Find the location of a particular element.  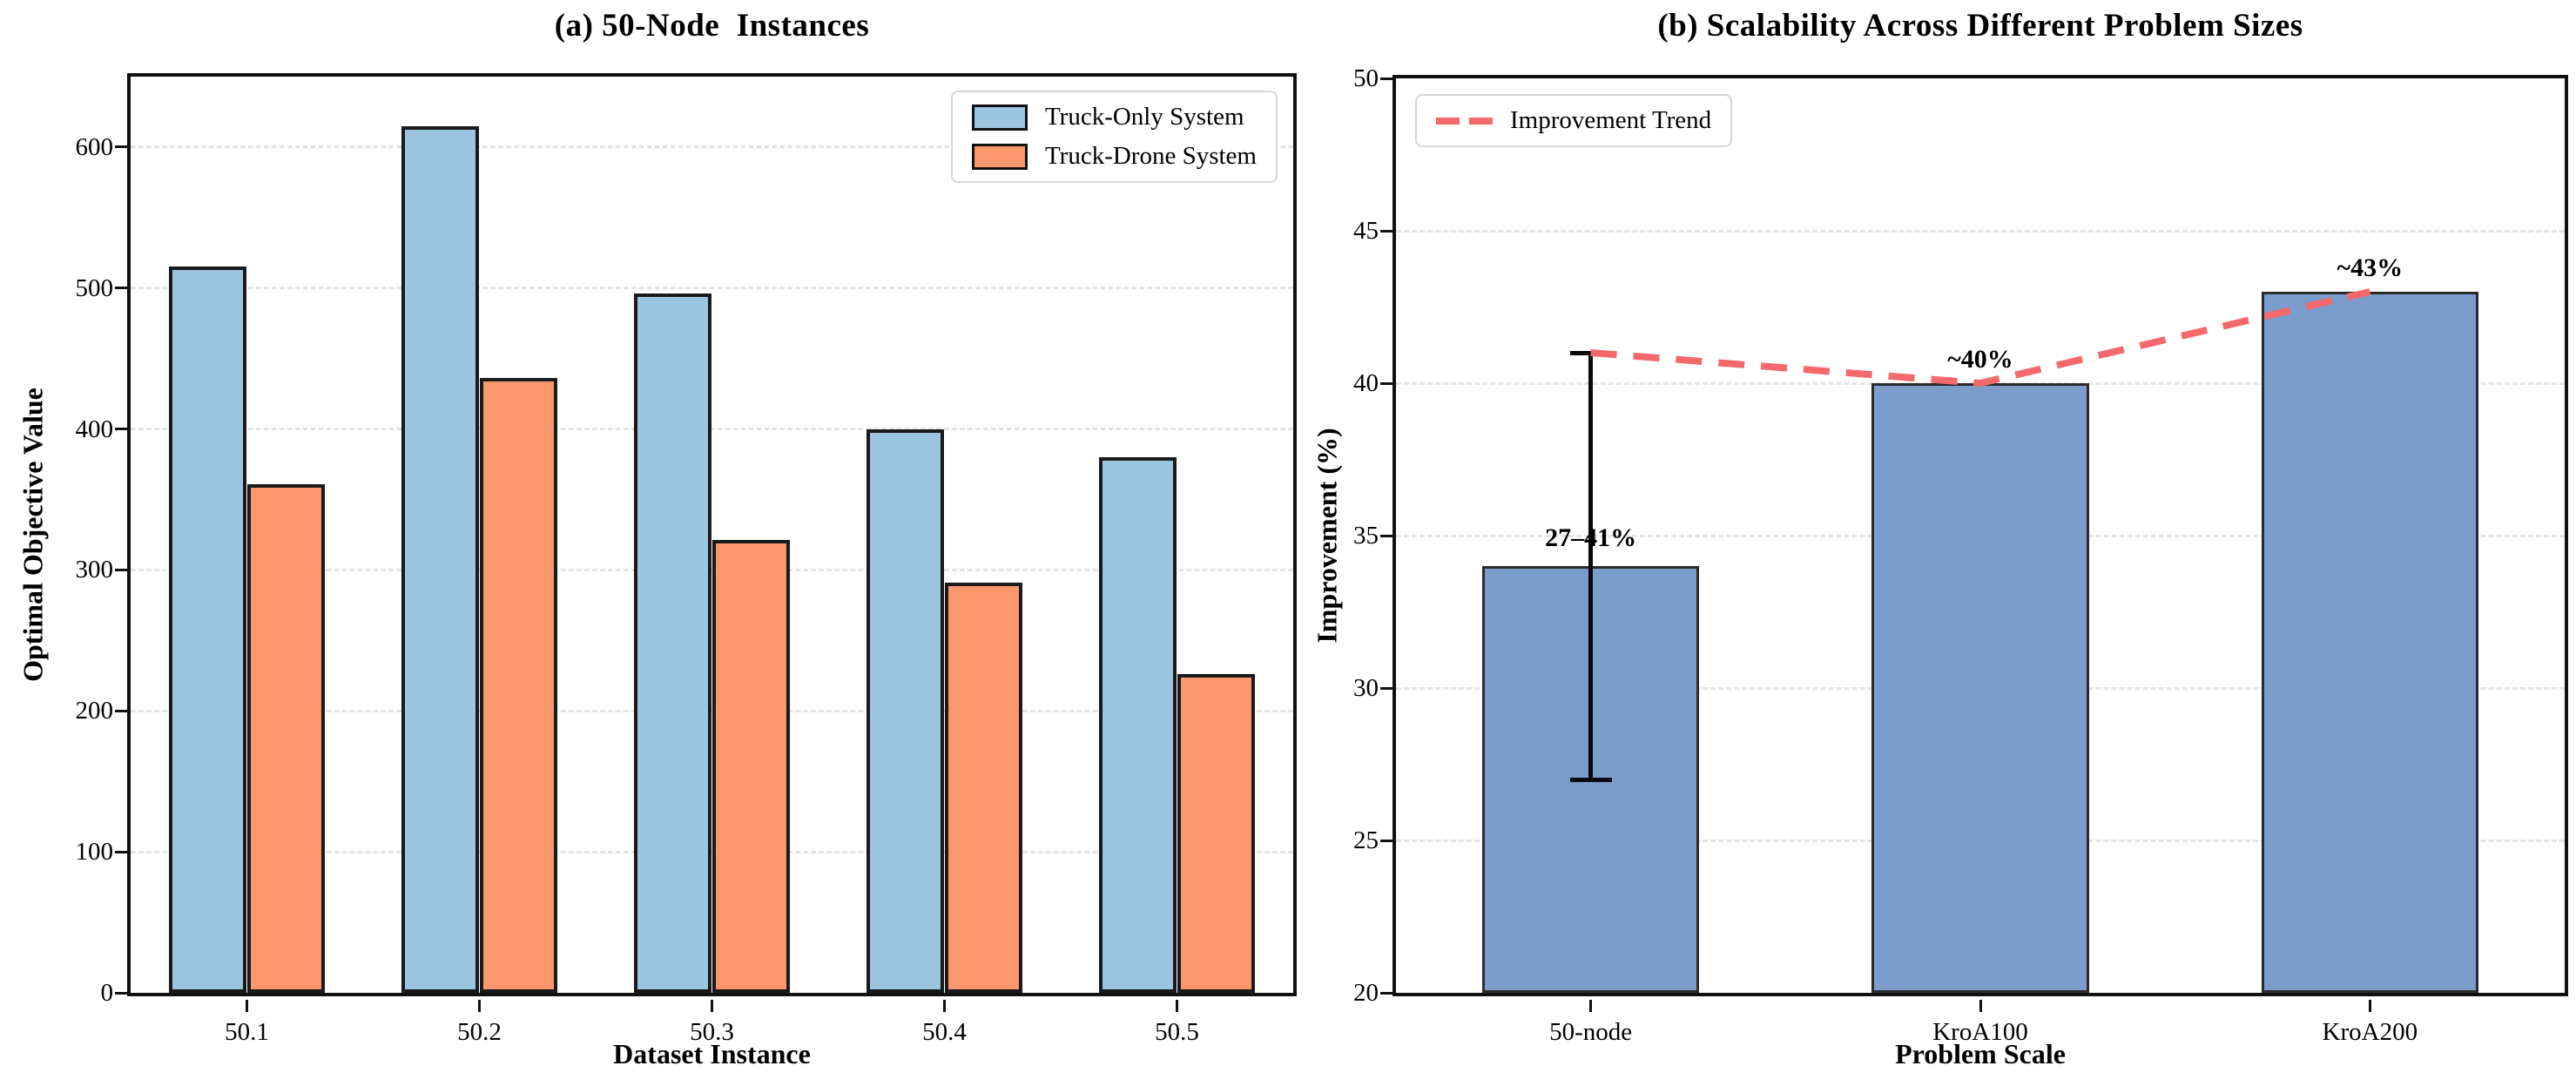

y-tick-label: 500 is located at coordinates (95, 287).